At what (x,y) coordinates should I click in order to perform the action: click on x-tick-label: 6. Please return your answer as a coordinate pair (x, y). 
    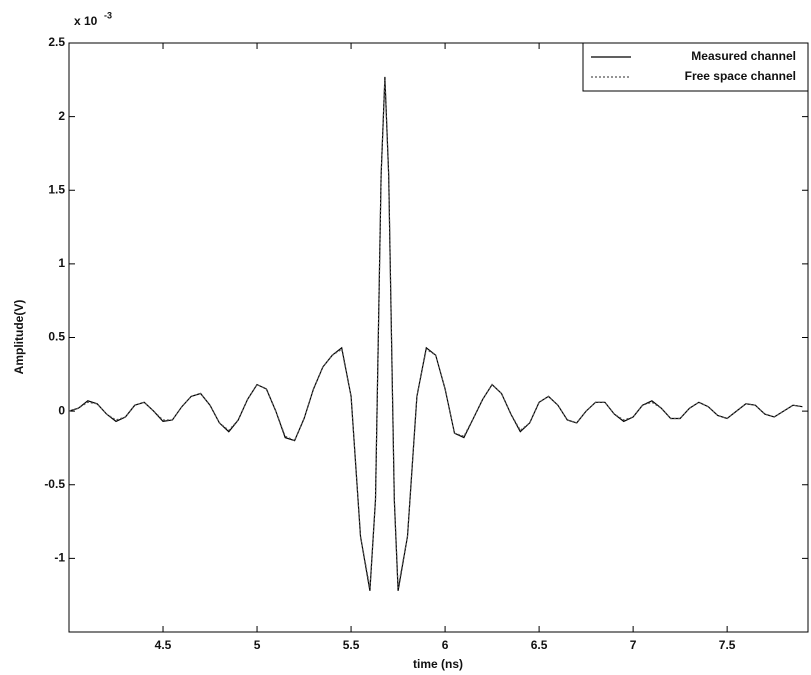
    Looking at the image, I should click on (445, 645).